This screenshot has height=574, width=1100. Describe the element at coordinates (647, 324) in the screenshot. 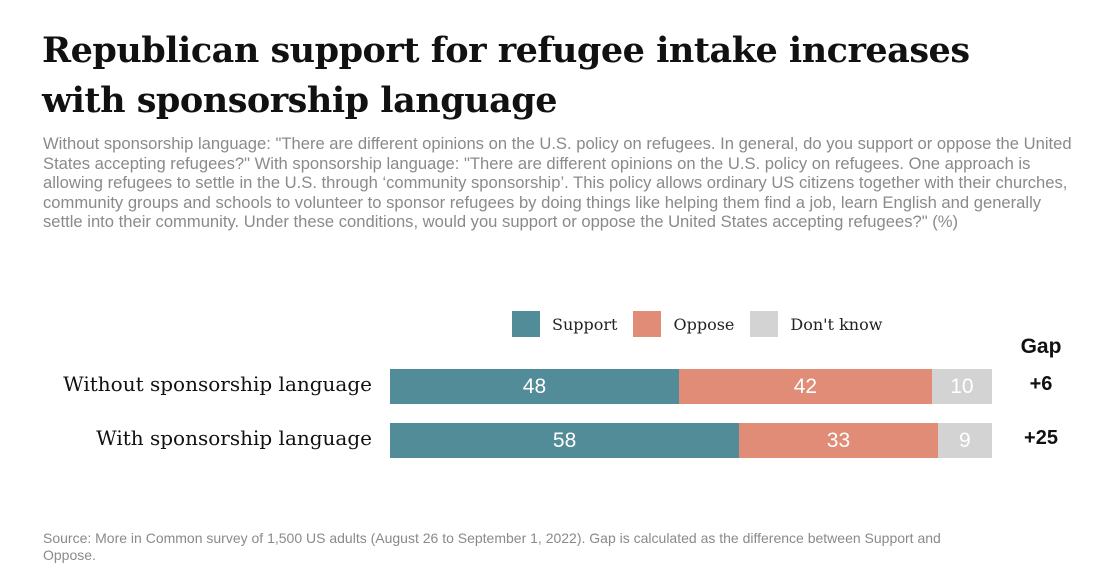

I see `legend-swatch-oppose` at that location.